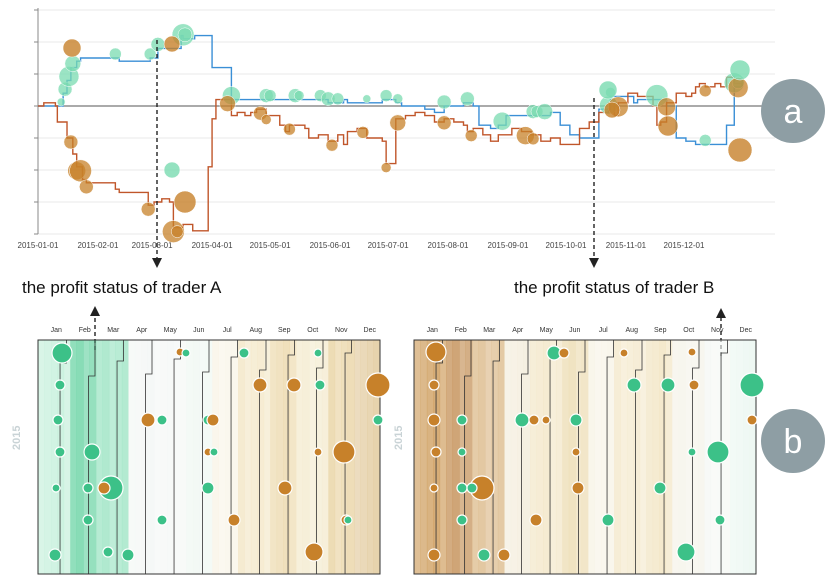 The height and width of the screenshot is (581, 830). Describe the element at coordinates (508, 245) in the screenshot. I see `x-tick-label: 2015-09-01` at that location.